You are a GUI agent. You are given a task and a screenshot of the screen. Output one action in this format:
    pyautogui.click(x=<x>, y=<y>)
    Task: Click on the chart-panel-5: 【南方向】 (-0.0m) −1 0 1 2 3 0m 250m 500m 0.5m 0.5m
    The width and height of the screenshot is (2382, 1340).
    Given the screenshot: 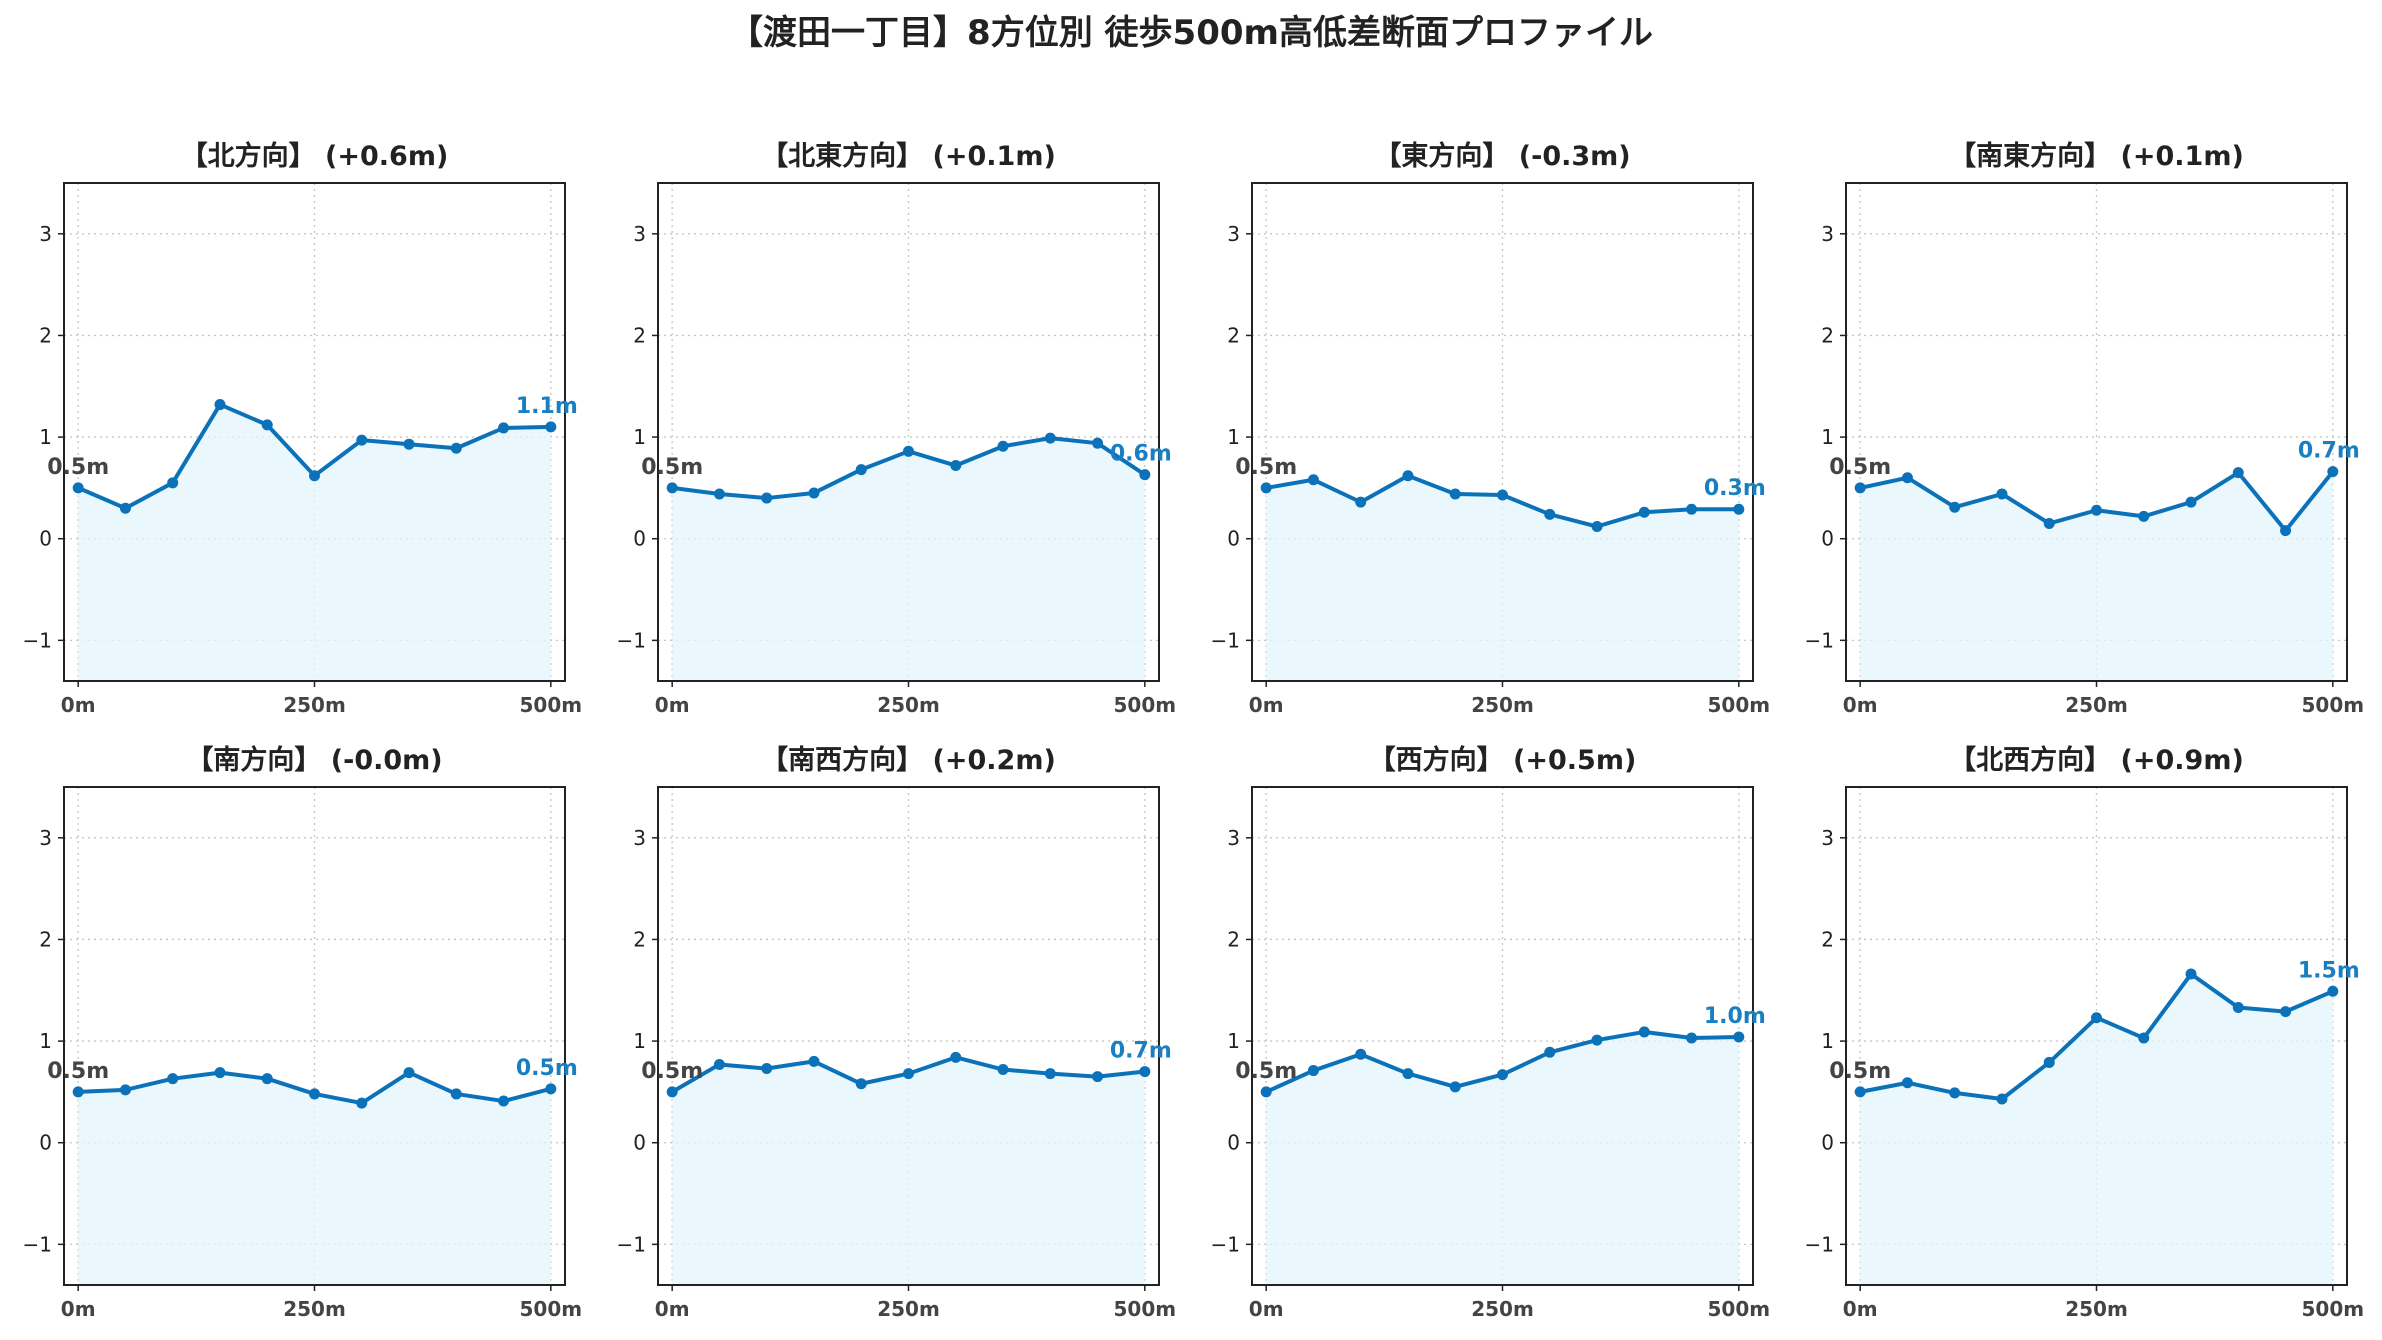 What is the action you would take?
    pyautogui.click(x=303, y=1032)
    